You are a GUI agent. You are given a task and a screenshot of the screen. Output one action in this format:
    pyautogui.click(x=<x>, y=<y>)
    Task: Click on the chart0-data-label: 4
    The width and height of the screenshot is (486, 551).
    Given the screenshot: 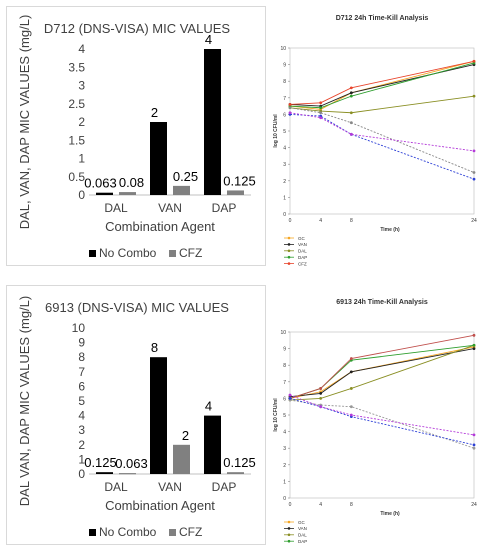 What is the action you would take?
    pyautogui.click(x=208, y=39)
    